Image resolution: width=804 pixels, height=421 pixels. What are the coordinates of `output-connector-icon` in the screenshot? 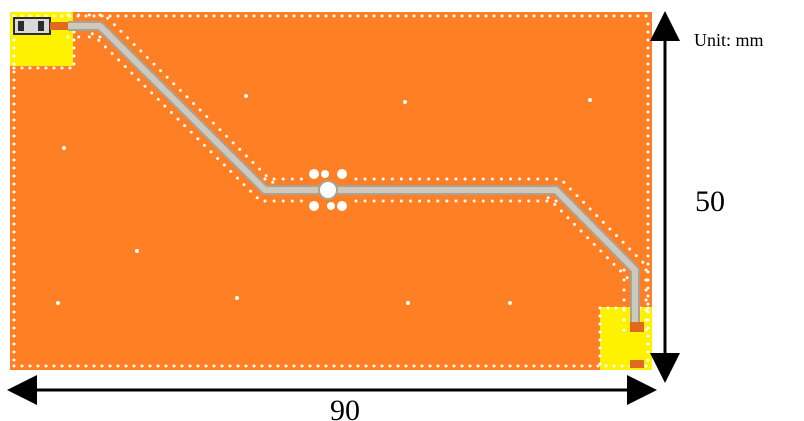 It's located at (637, 345).